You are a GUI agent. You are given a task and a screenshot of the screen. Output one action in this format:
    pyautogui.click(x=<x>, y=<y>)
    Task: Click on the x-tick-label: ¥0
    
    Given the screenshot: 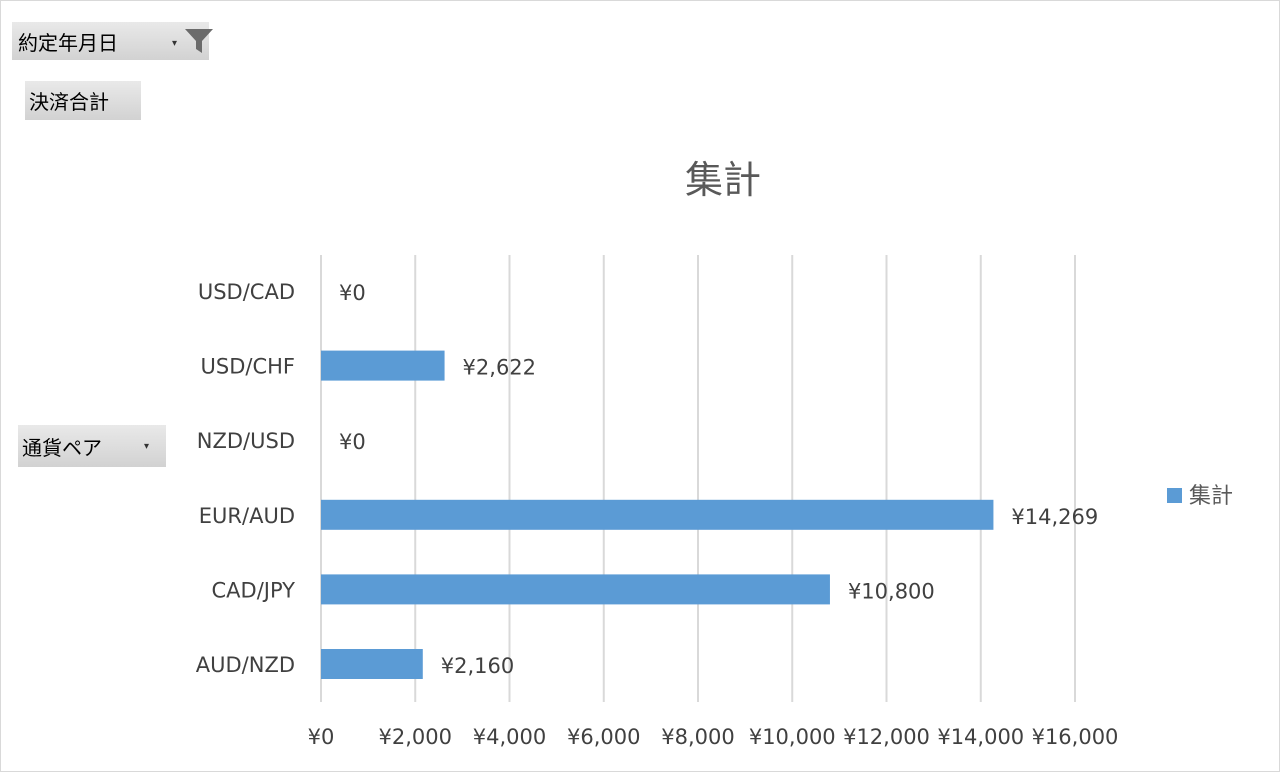 What is the action you would take?
    pyautogui.click(x=321, y=737)
    